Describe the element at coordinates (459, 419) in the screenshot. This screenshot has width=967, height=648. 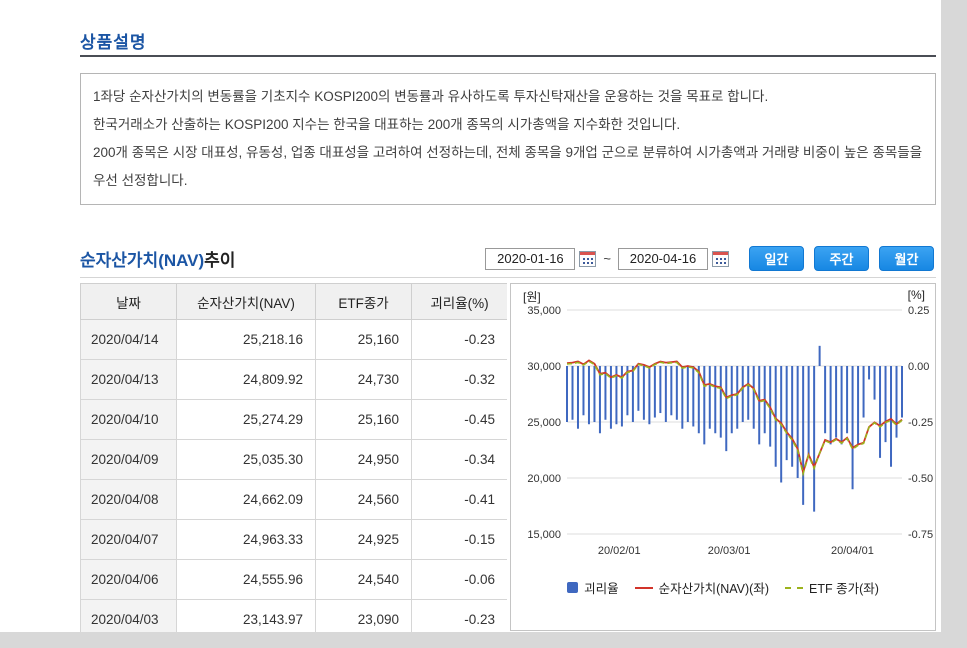
I see `disparity-cell: -0.45` at that location.